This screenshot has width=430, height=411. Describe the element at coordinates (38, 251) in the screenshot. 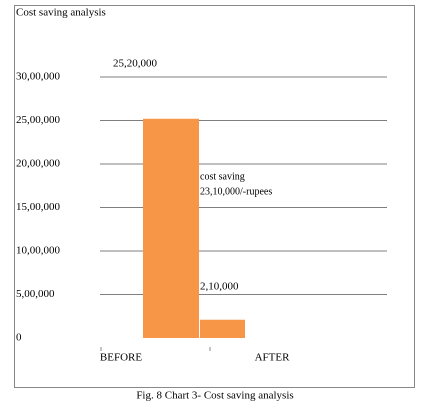

I see `y-tick-label: 10,00,000` at that location.